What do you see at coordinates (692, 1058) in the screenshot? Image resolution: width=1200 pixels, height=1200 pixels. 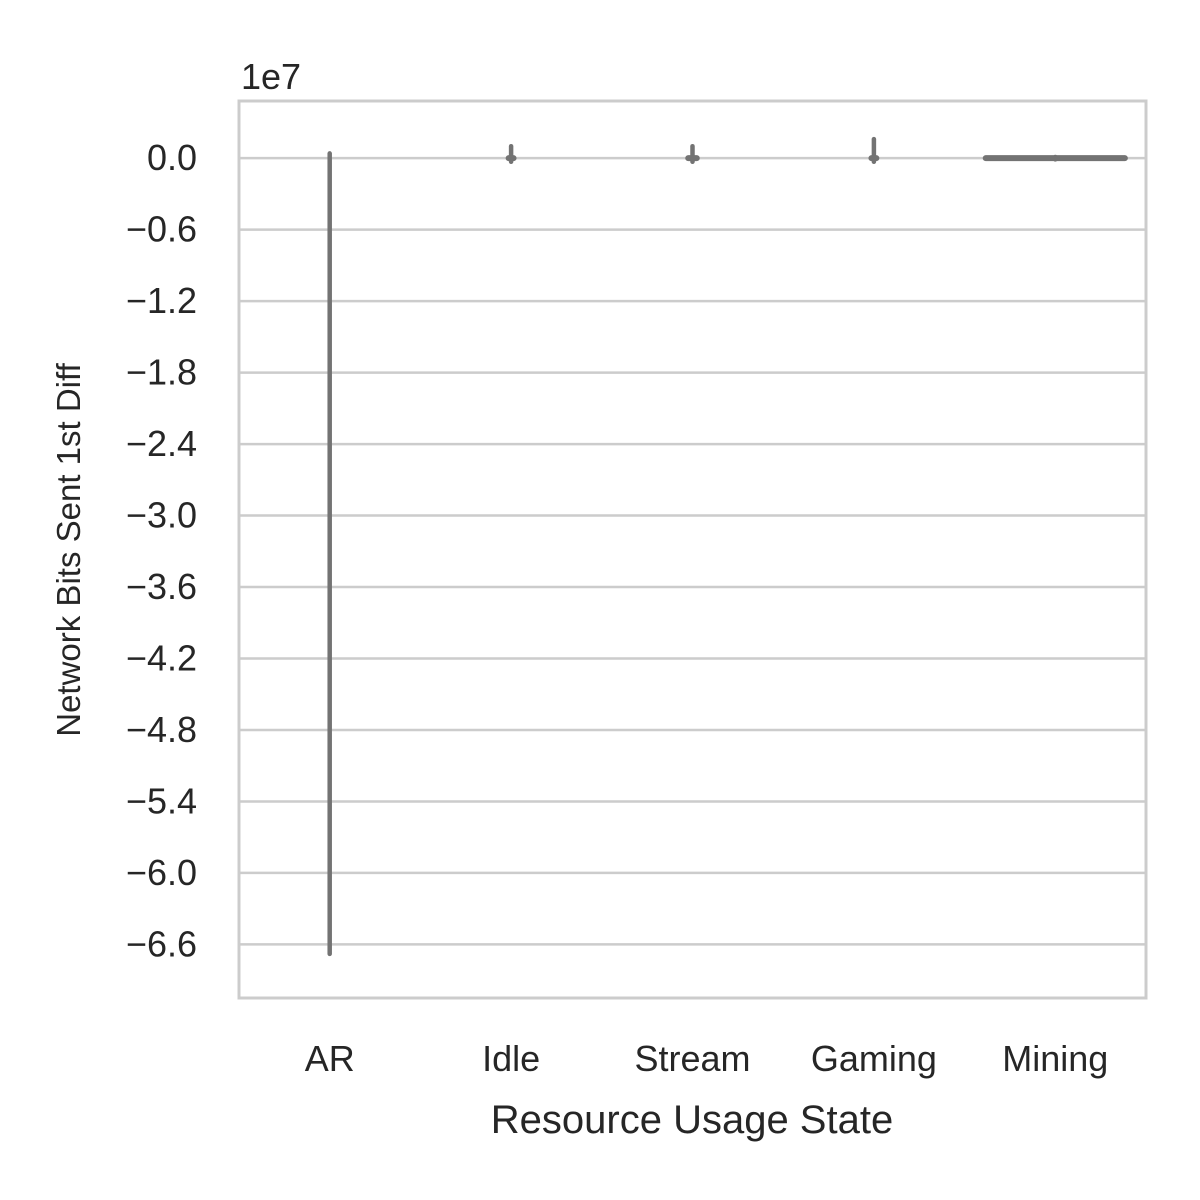 I see `x-tick-label: Stream` at bounding box center [692, 1058].